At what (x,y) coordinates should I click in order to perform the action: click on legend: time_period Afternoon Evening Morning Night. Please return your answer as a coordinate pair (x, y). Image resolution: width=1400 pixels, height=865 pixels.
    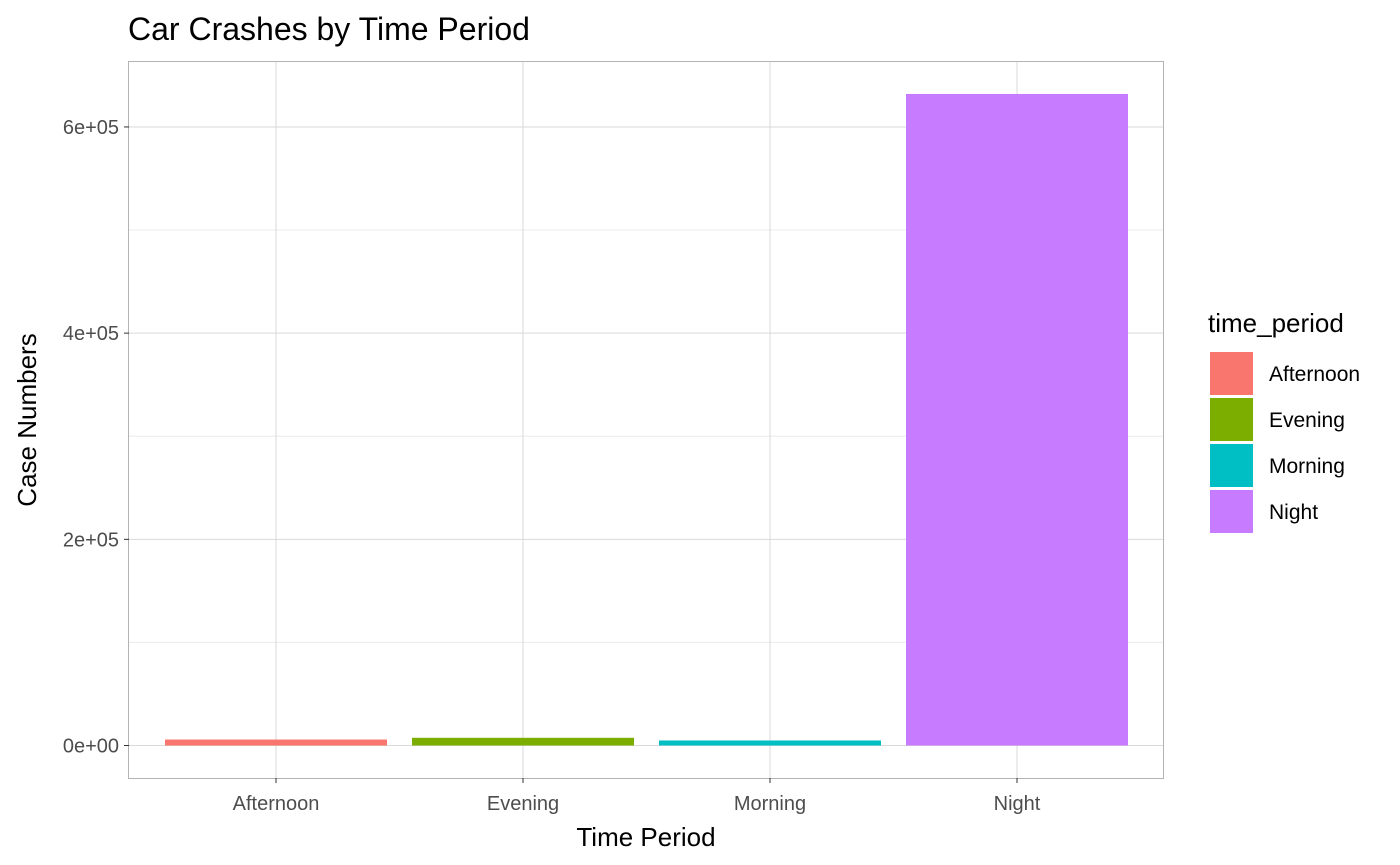
    Looking at the image, I should click on (1284, 420).